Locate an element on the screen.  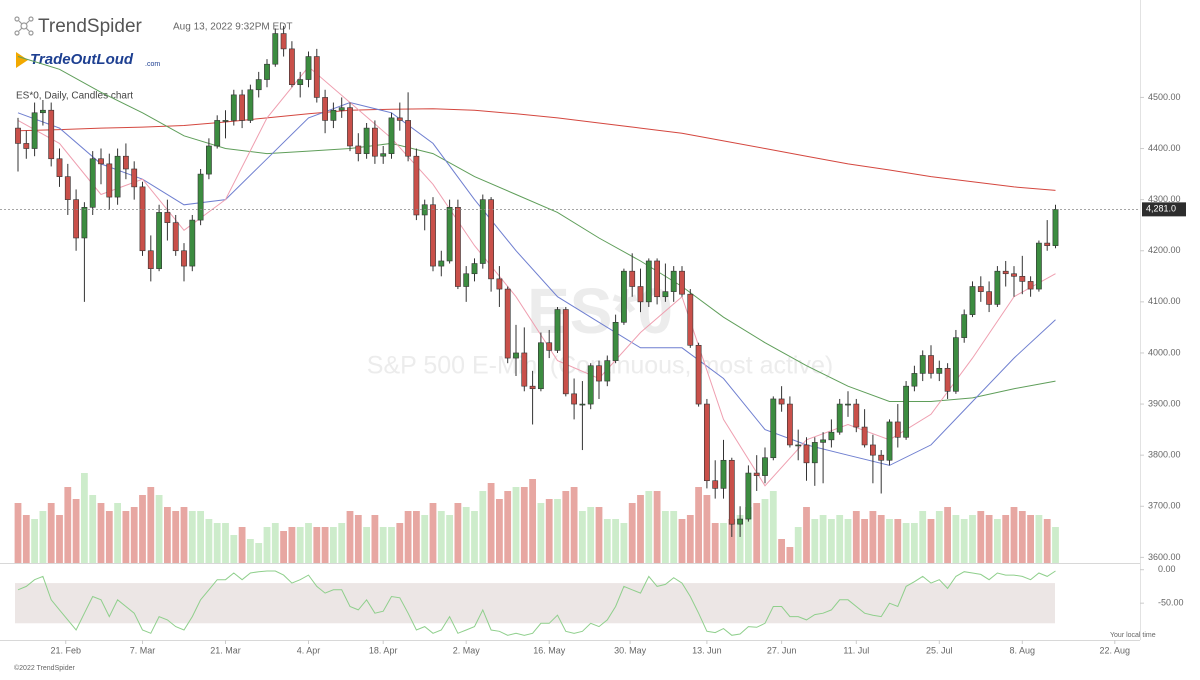
brand: TrendSpider is located at coordinates (90, 26).